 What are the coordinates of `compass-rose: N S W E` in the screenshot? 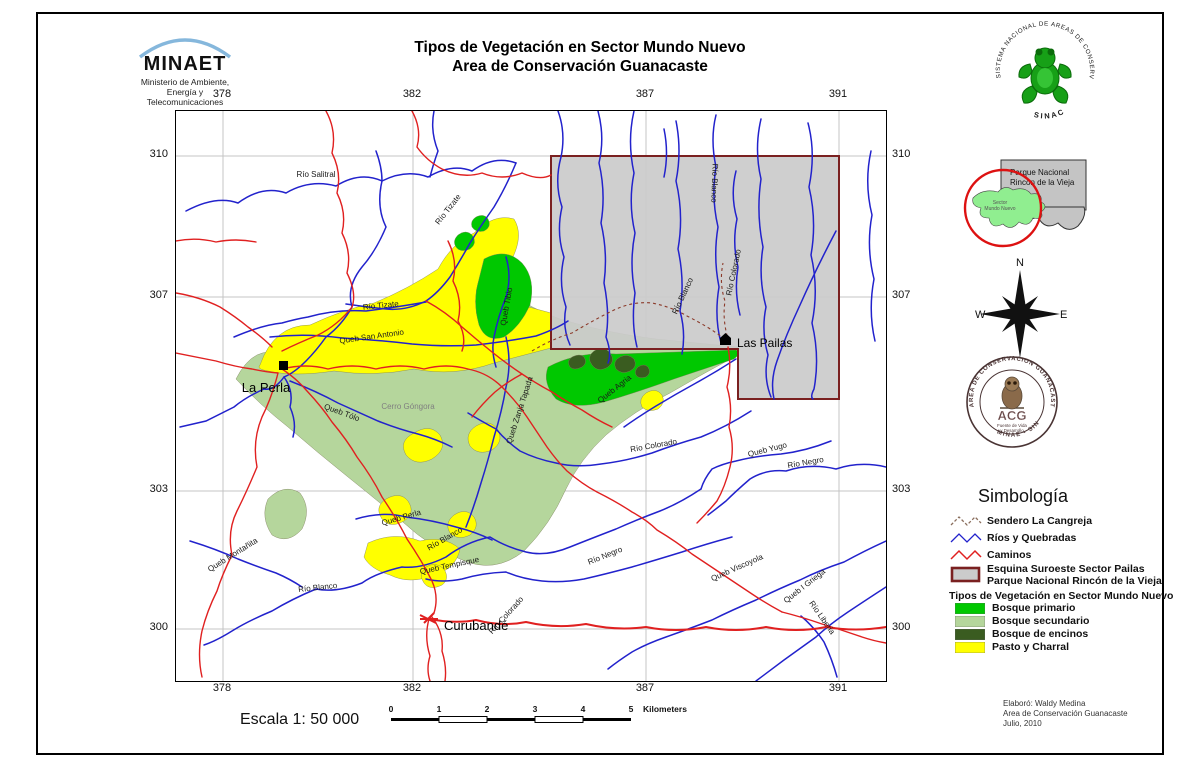 It's located at (1020, 316).